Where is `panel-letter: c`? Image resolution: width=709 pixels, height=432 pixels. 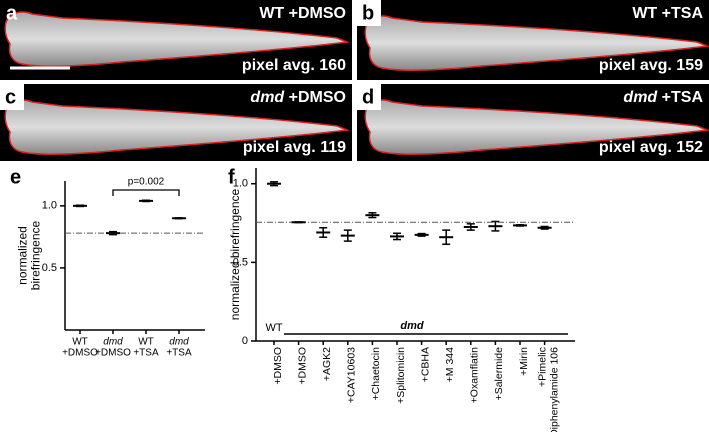 panel-letter: c is located at coordinates (10, 97).